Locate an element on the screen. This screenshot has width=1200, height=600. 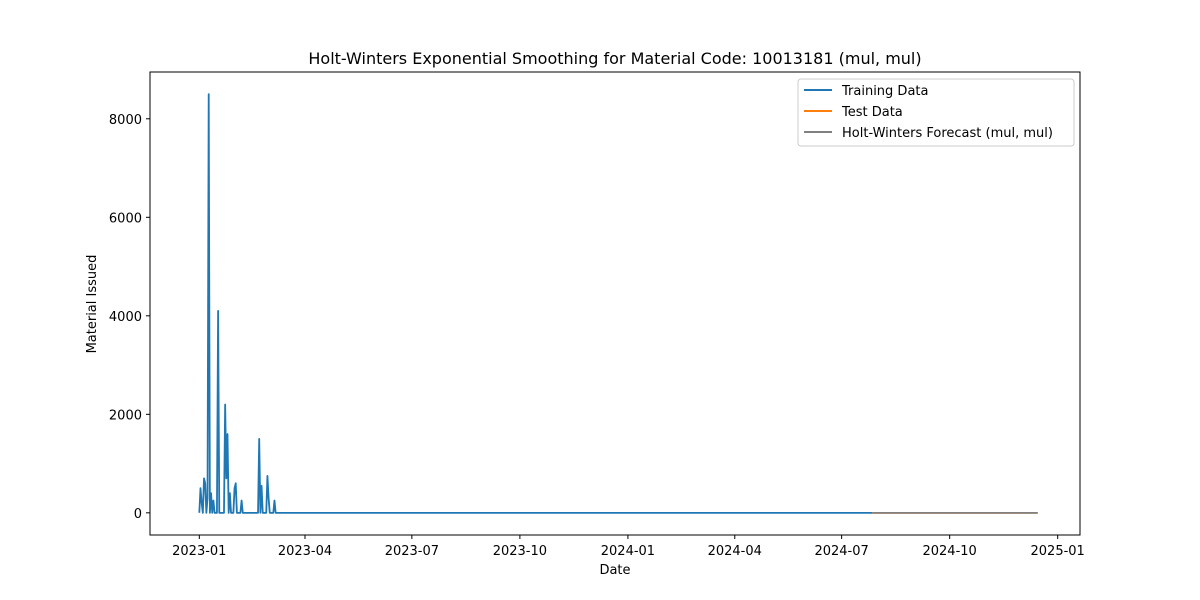
x-tick-label: 2023-10 is located at coordinates (520, 551).